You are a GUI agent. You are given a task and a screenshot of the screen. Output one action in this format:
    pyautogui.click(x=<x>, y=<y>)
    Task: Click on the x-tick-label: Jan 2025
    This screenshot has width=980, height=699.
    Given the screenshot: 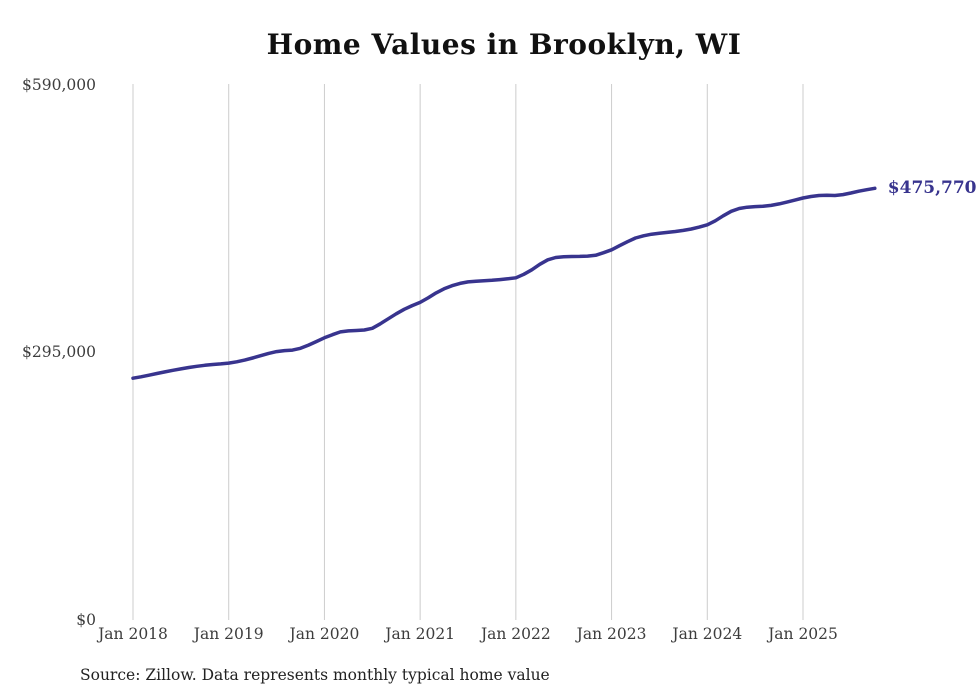 What is the action you would take?
    pyautogui.click(x=803, y=634)
    